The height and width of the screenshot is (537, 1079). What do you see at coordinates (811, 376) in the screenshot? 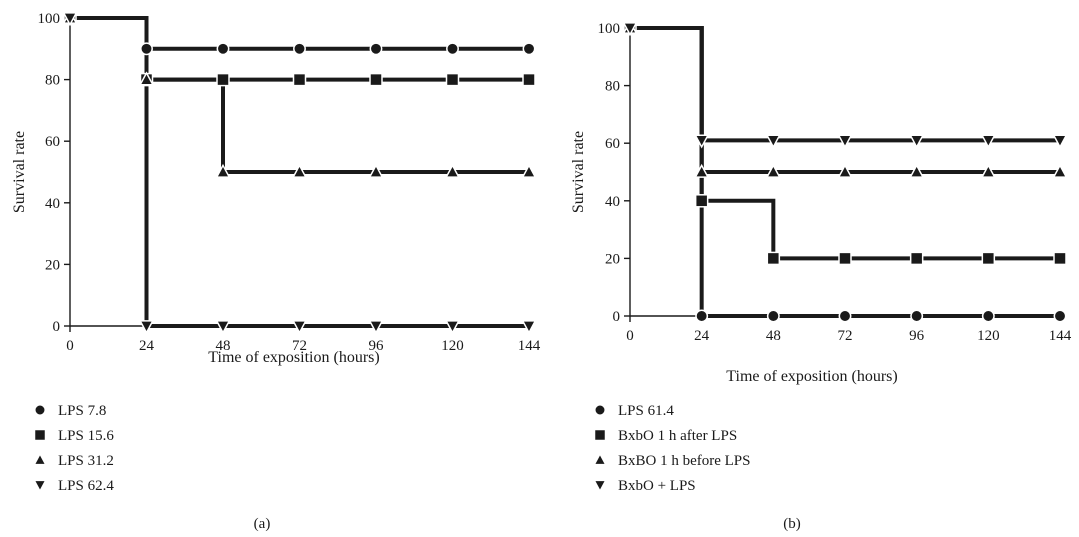
I see `panel-b-x-axis-title: Time of exposition (hours)` at bounding box center [811, 376].